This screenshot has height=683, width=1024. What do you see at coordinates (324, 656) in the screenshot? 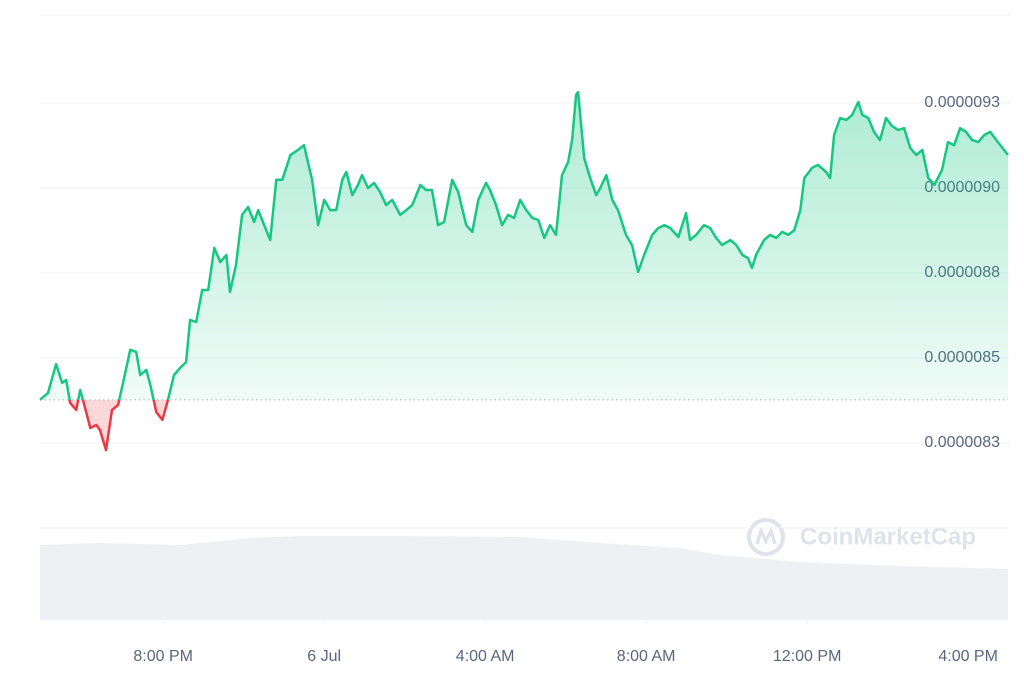
I see `x-tick-label: 6 Jul` at bounding box center [324, 656].